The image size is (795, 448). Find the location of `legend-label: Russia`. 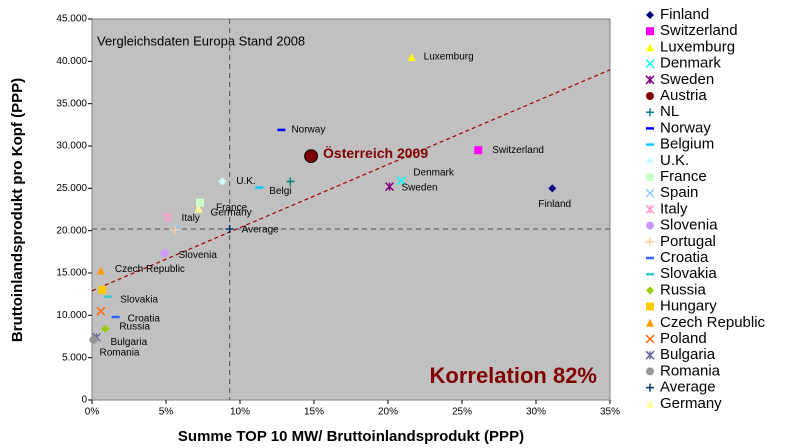

legend-label: Russia is located at coordinates (683, 289).